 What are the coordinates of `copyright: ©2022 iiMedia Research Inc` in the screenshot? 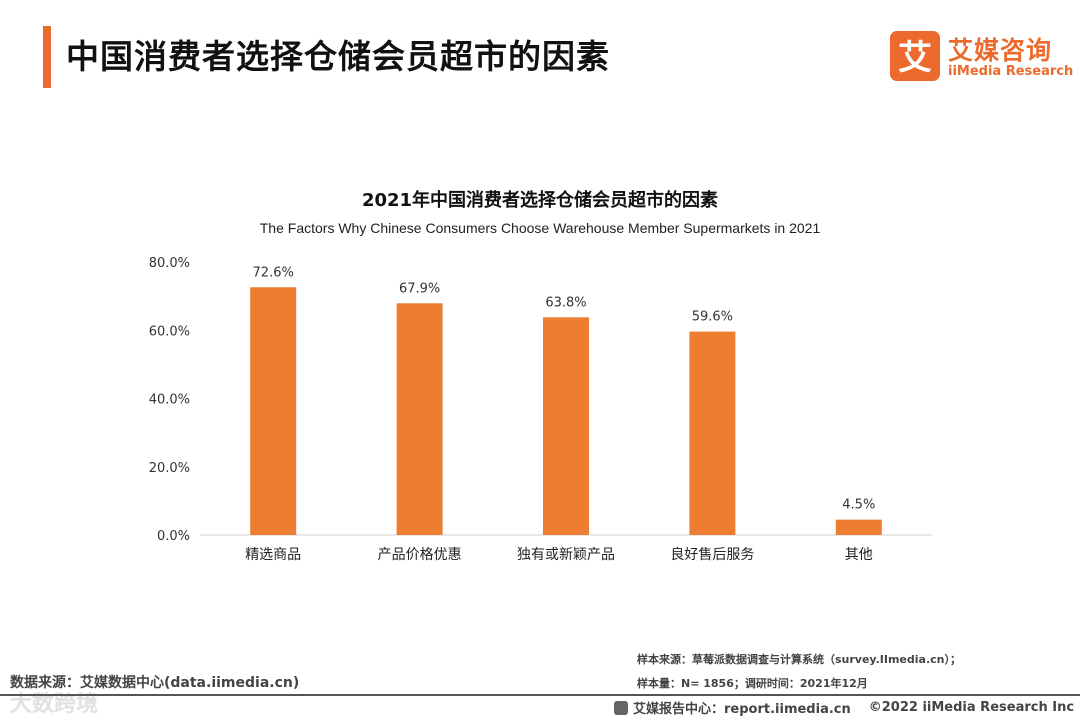 It's located at (971, 707).